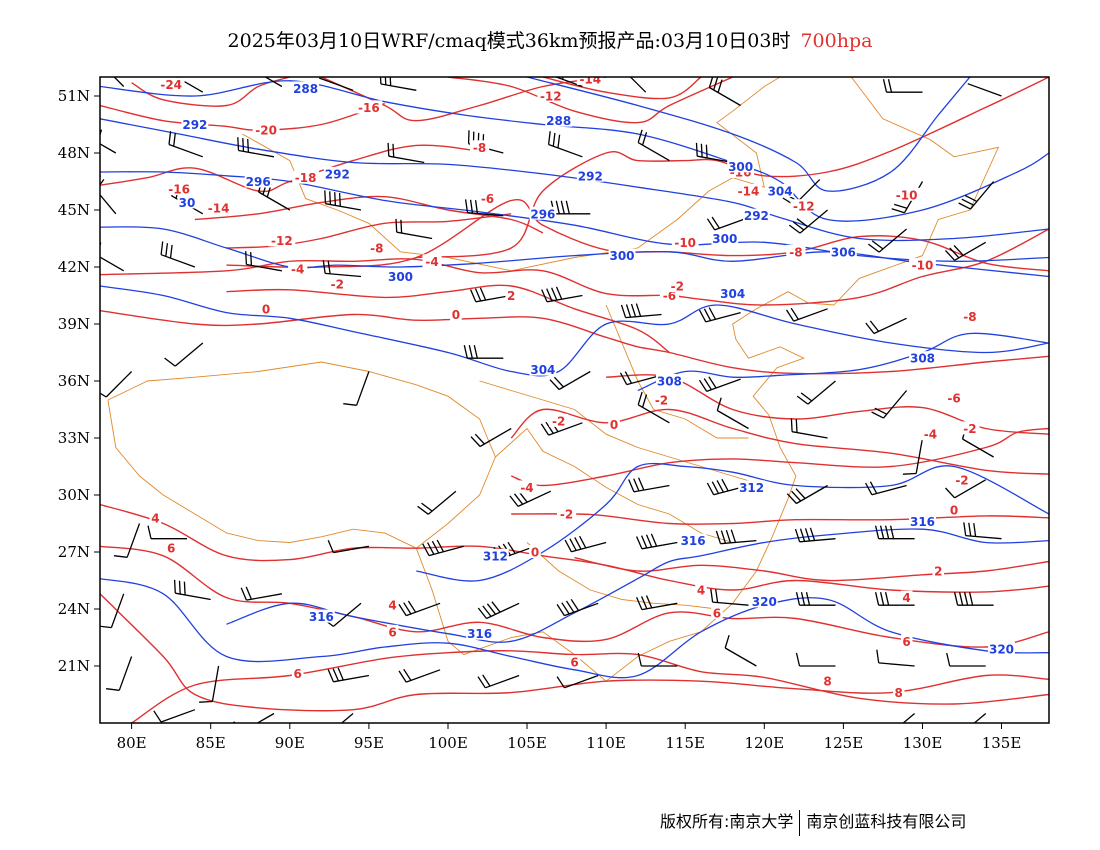 The height and width of the screenshot is (850, 1100). I want to click on temperature-label: -20, so click(266, 131).